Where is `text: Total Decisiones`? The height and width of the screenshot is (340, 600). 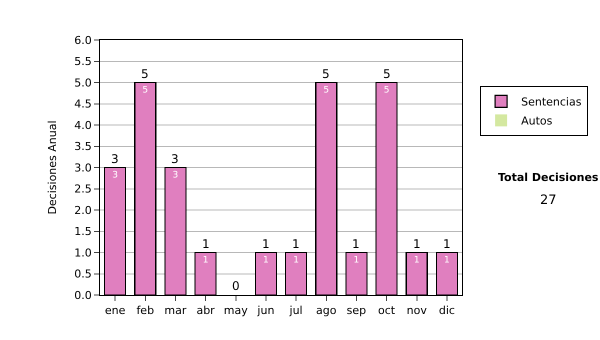
text: Total Decisiones is located at coordinates (548, 177).